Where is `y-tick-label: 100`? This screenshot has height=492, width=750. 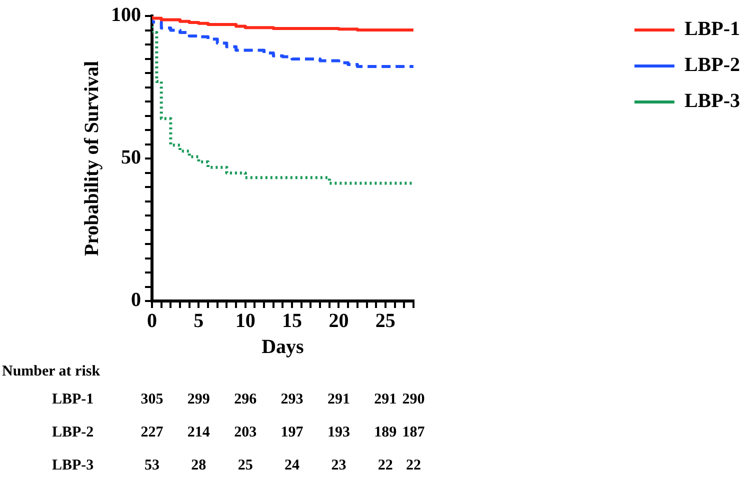 y-tick-label: 100 is located at coordinates (126, 15).